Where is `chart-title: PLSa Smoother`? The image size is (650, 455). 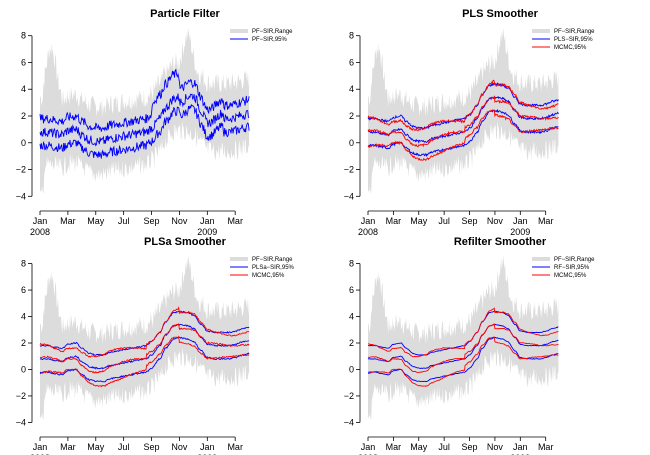
chart-title: PLSa Smoother is located at coordinates (185, 242).